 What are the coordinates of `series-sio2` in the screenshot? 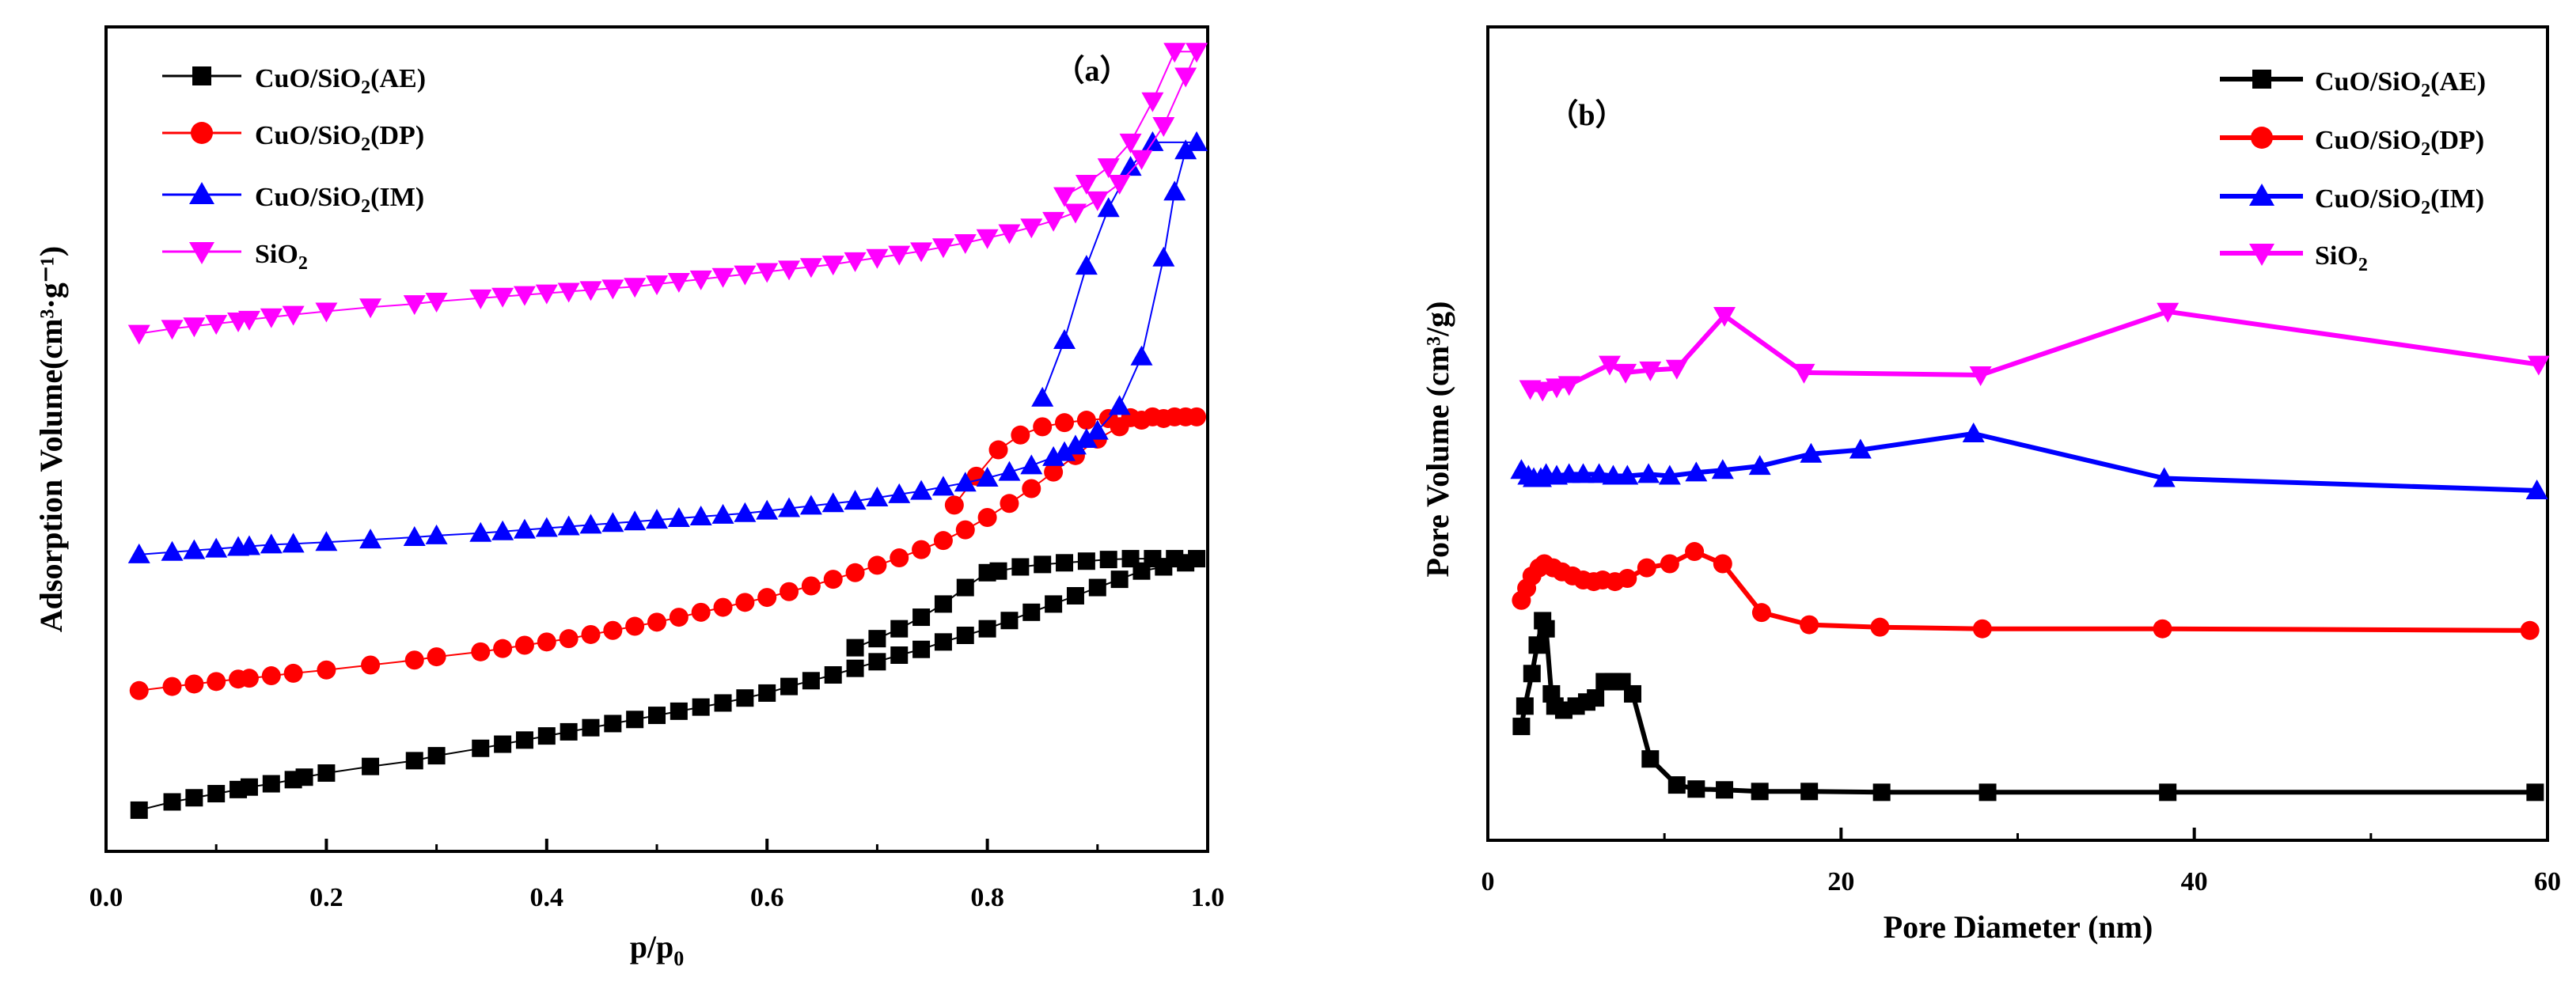 It's located at (667, 194).